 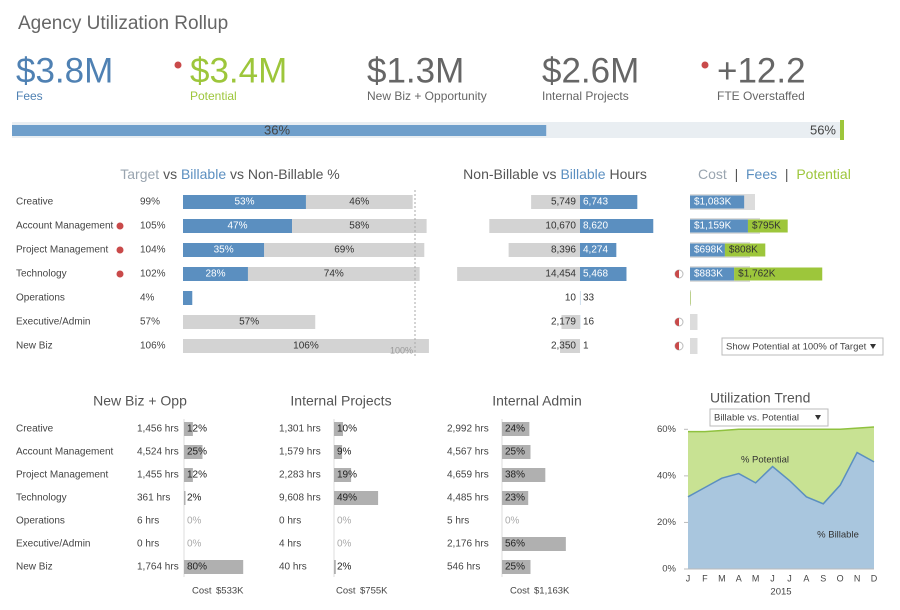 I want to click on kpi-value: +12.2, so click(x=761, y=70).